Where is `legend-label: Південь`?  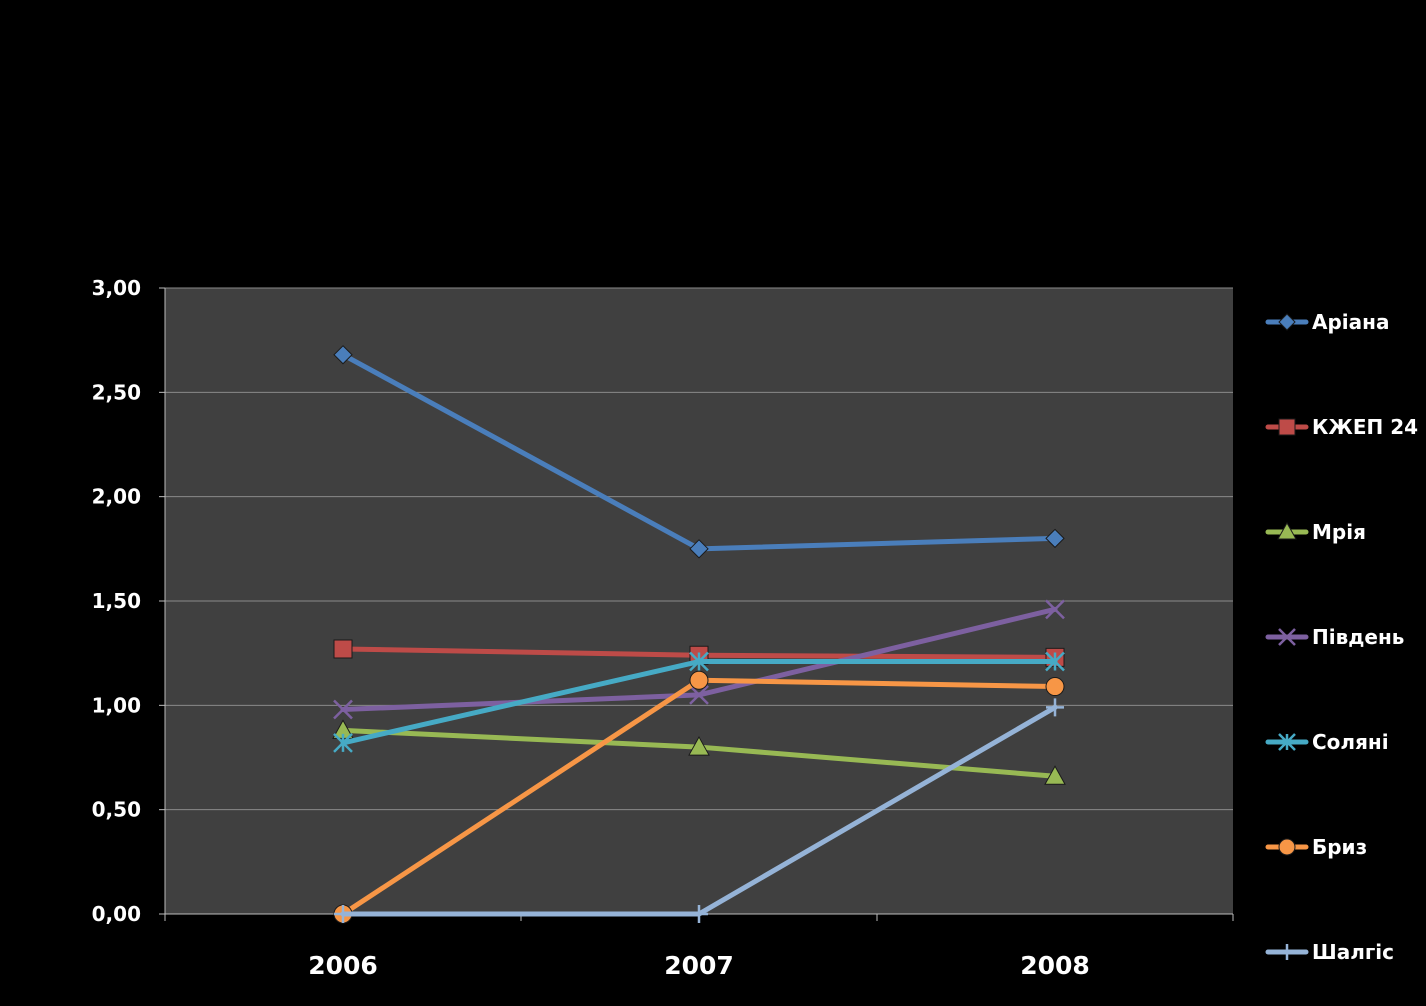
legend-label: Південь is located at coordinates (1358, 637).